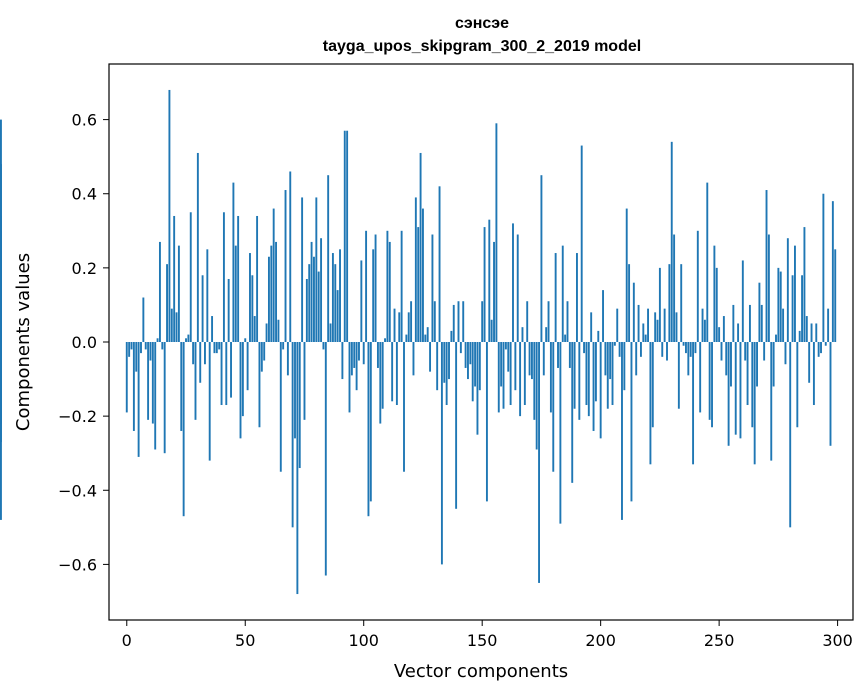  I want to click on bar-undefined, so click(1, 383).